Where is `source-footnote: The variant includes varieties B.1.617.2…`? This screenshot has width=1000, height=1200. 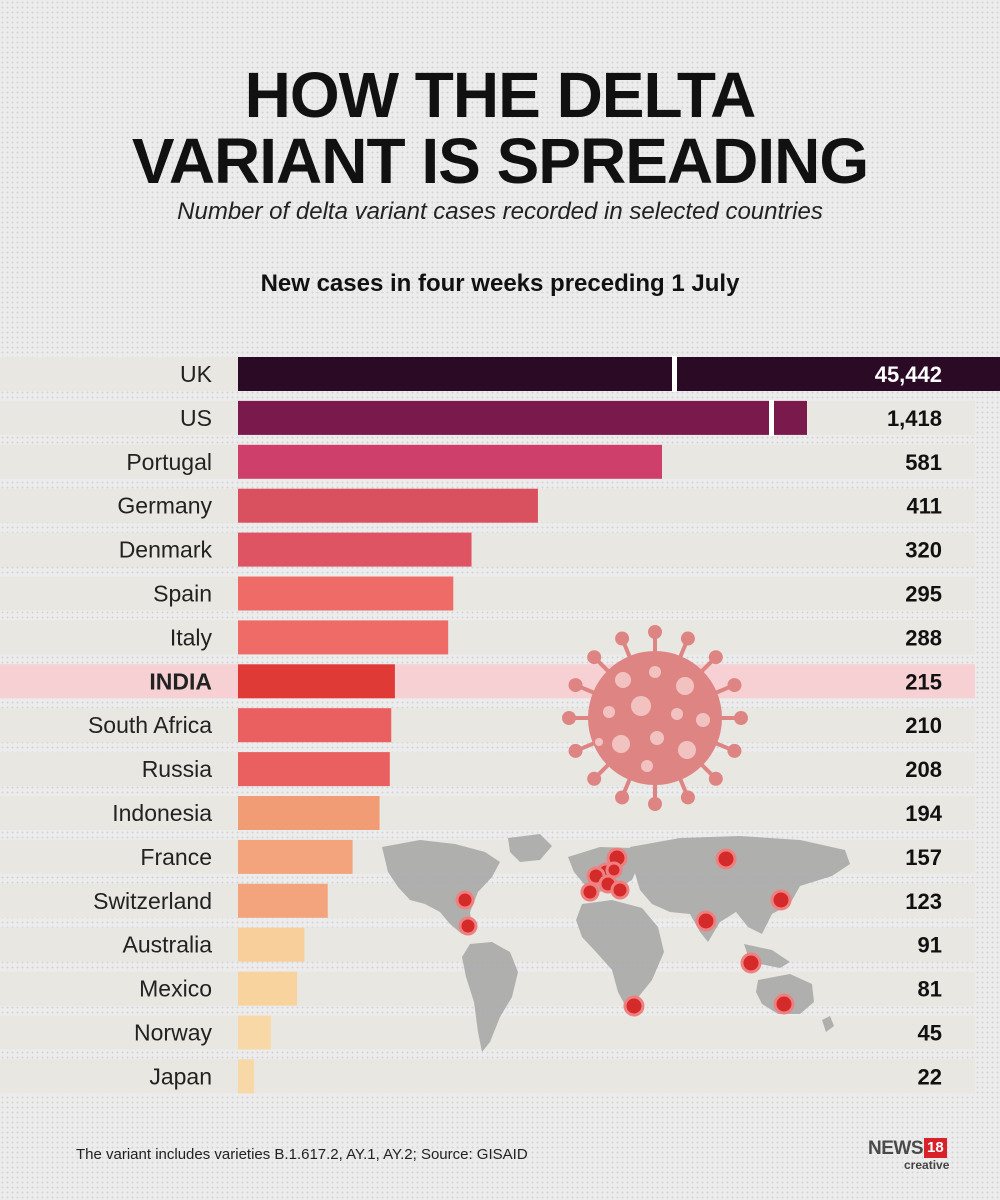
source-footnote: The variant includes varieties B.1.617.2… is located at coordinates (302, 1154).